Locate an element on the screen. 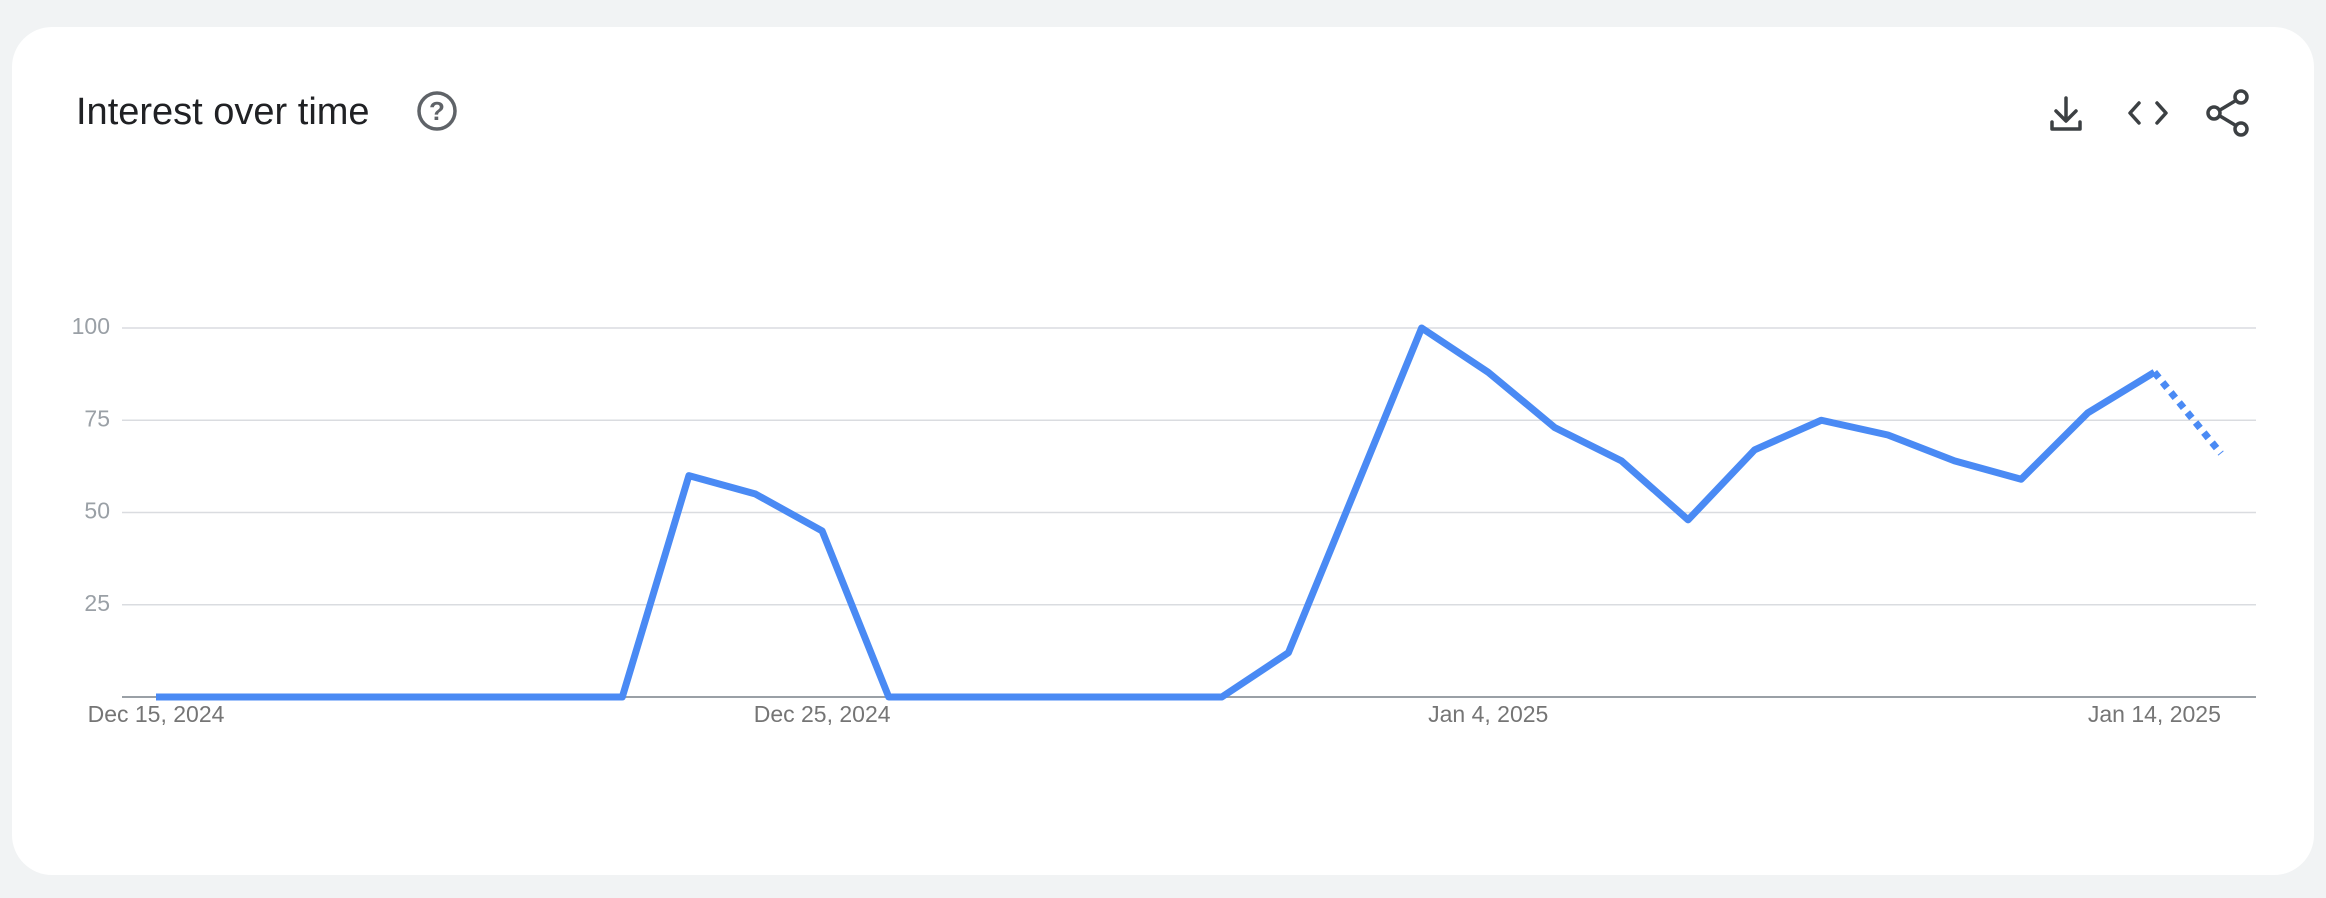 The image size is (2326, 898). embed-button is located at coordinates (2148, 113).